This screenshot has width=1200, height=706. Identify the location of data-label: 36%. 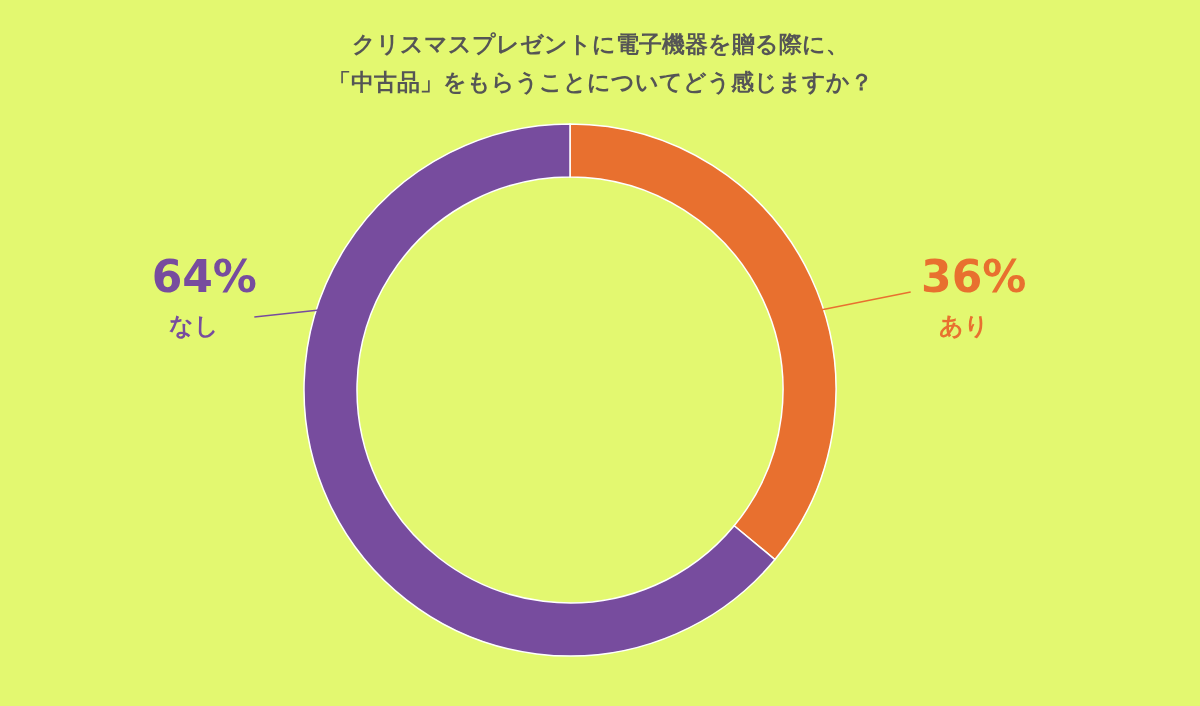
(974, 276).